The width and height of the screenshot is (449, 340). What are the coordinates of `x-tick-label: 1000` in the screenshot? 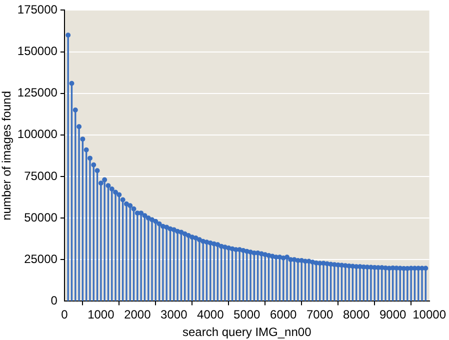 It's located at (101, 315).